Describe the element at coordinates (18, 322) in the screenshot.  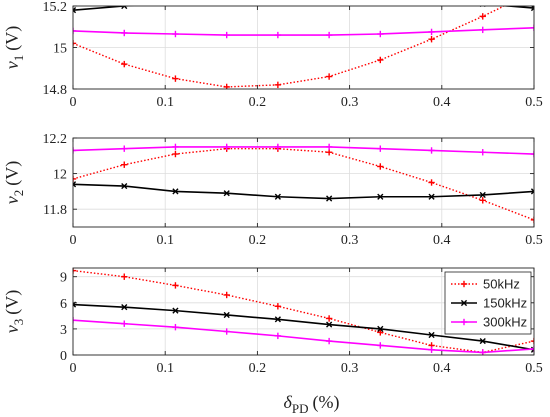
I see `y-axis-label-subscript: 3` at that location.